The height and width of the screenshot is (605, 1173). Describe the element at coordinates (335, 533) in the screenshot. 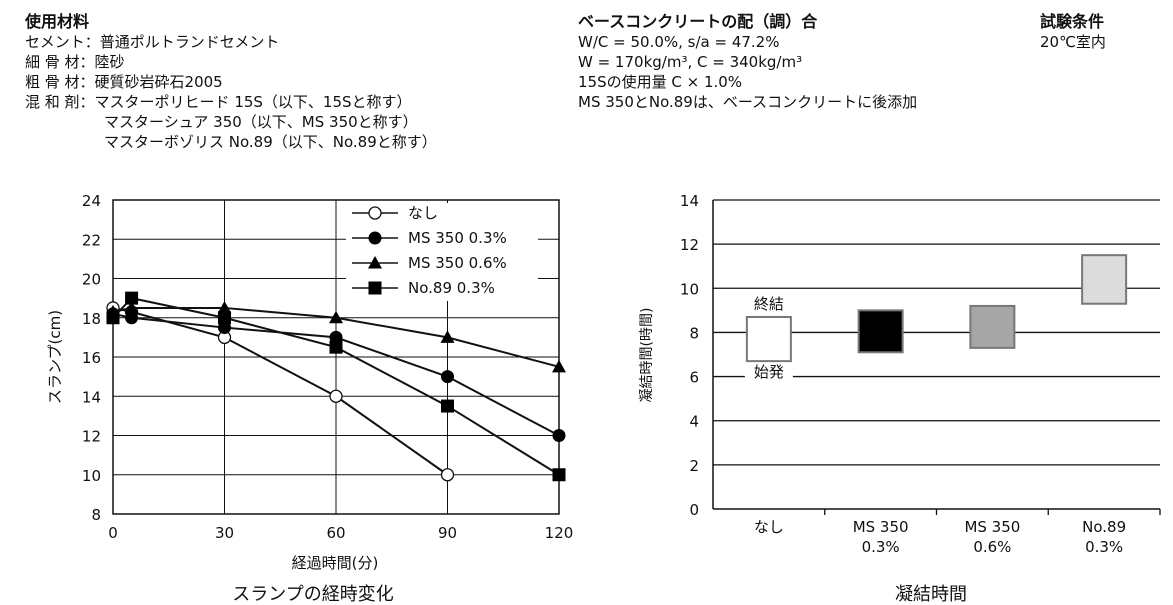

I see `x-tick-label: 60` at that location.